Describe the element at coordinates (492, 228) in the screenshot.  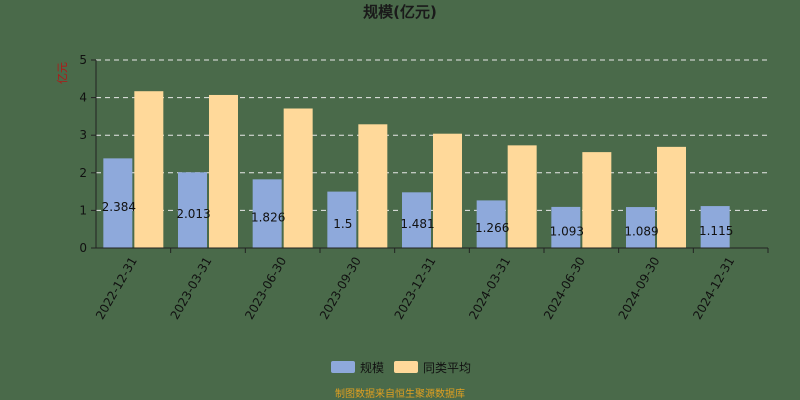
I see `data-label: 1.266` at that location.